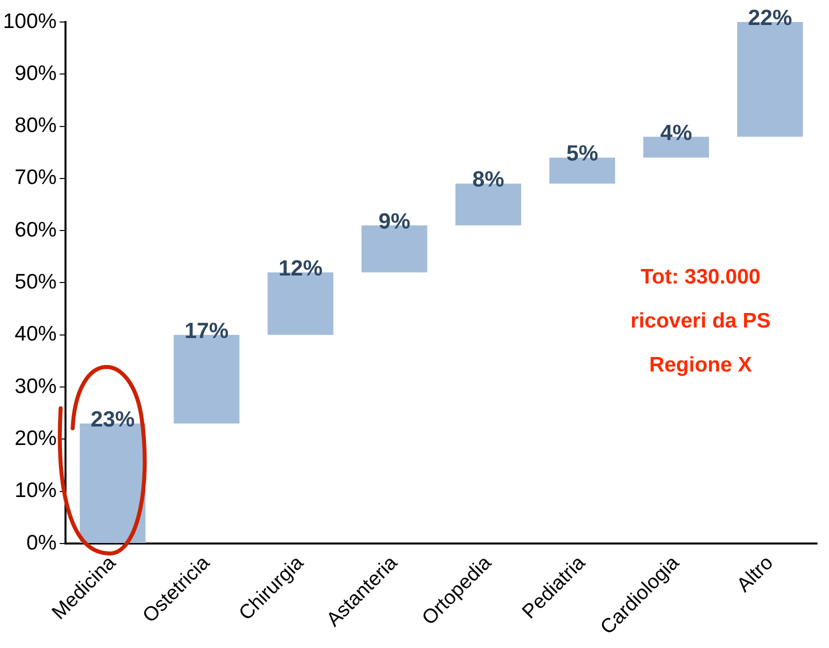 Image resolution: width=829 pixels, height=648 pixels. I want to click on y-tick-label: 90%, so click(35, 73).